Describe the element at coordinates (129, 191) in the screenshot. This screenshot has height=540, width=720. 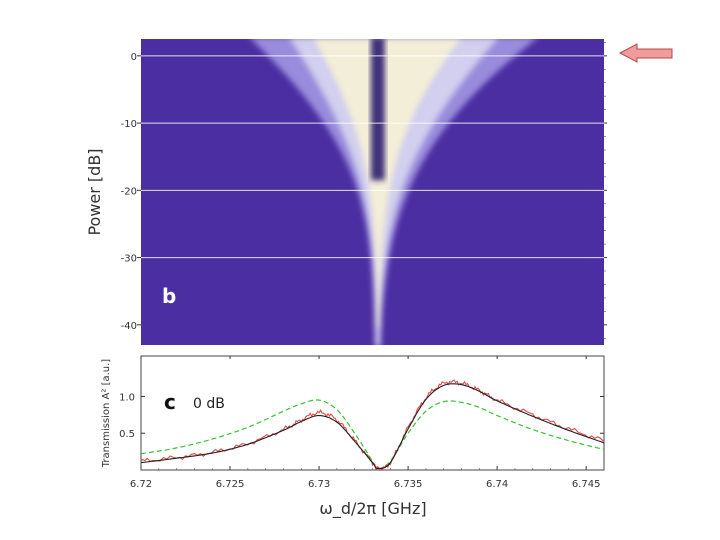
I see `power-tick-label: -20` at that location.